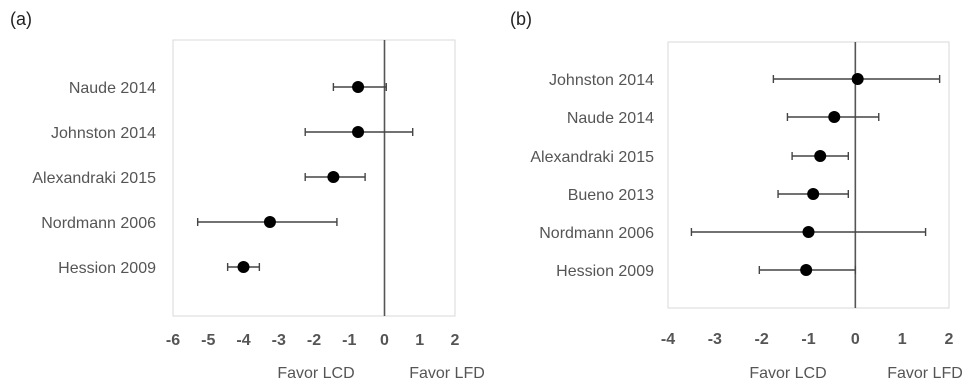 The height and width of the screenshot is (384, 973). I want to click on panel-label: (b), so click(521, 19).